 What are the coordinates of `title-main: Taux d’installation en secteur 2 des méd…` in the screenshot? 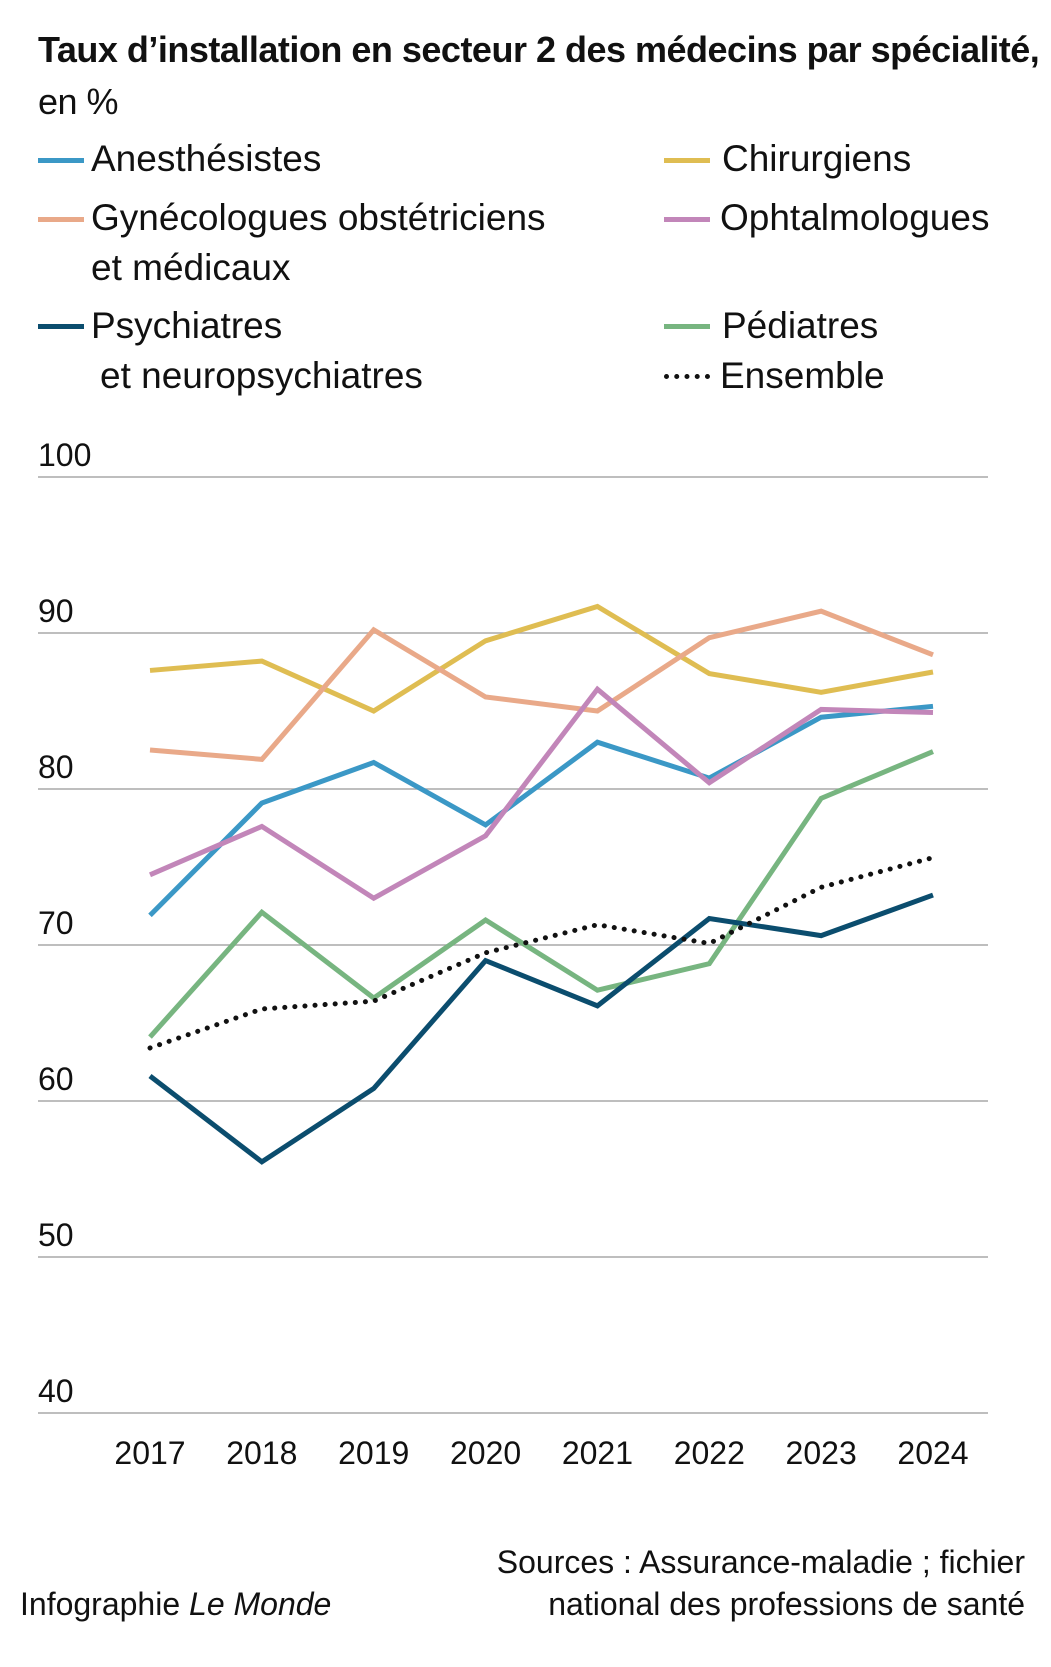 It's located at (539, 49).